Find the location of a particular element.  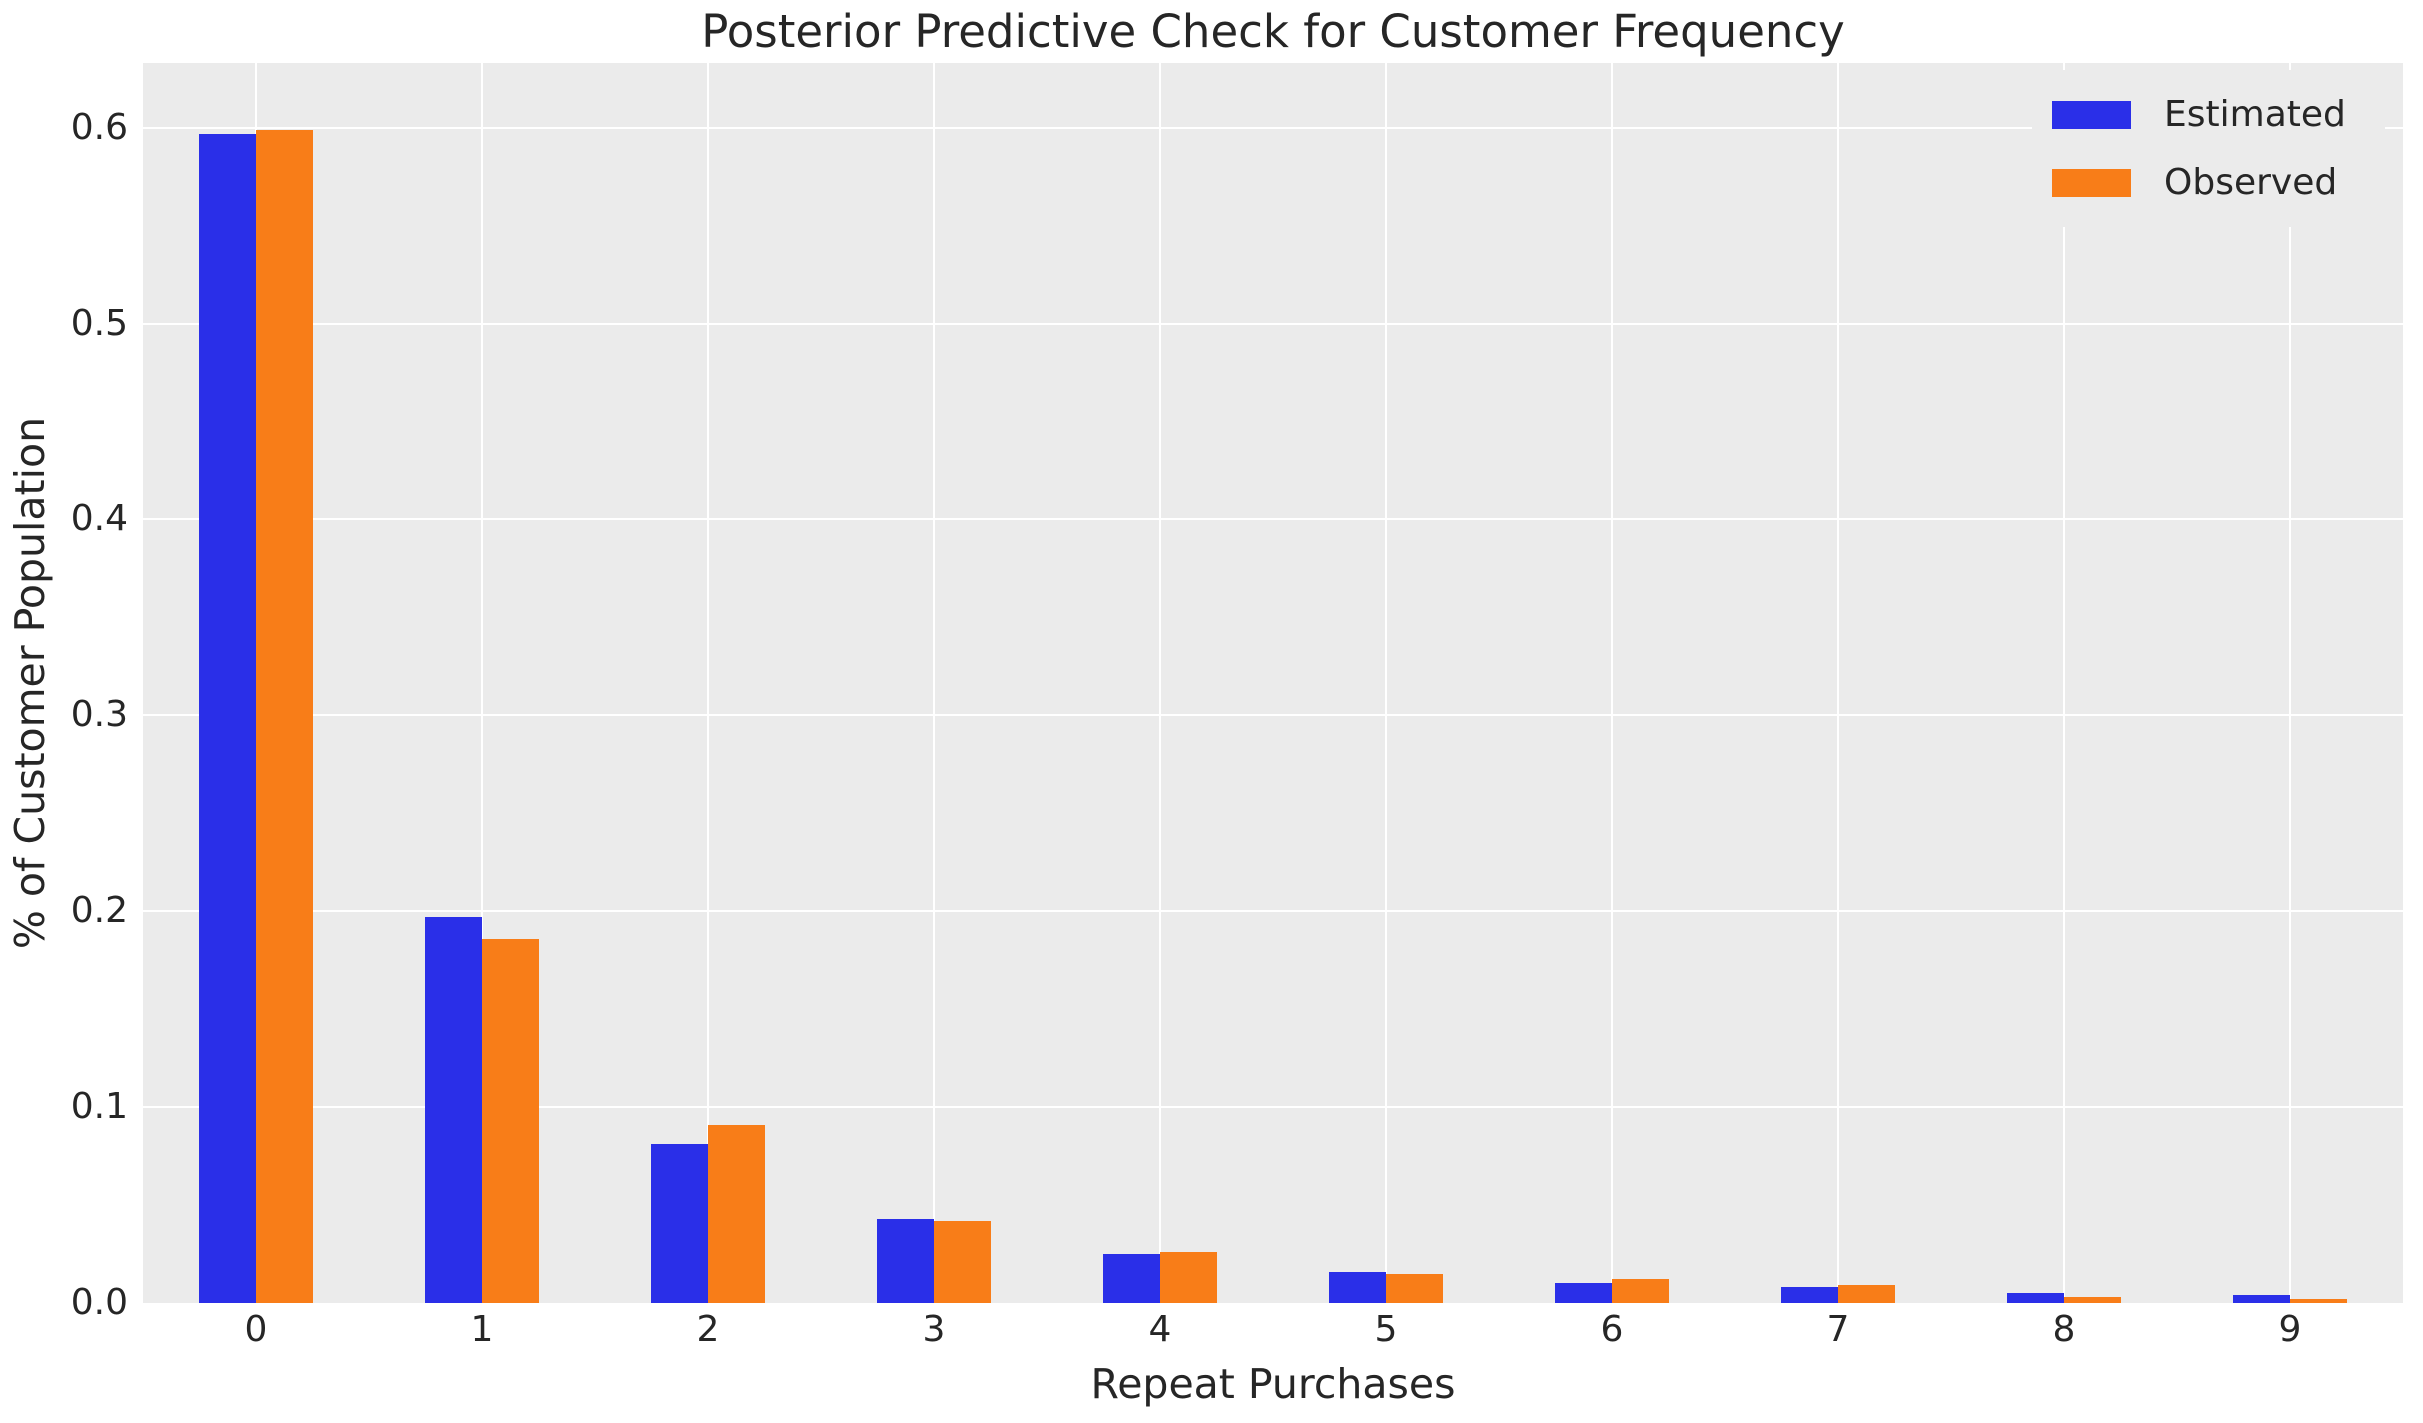

legend-swatch-estimated is located at coordinates (2091, 114).